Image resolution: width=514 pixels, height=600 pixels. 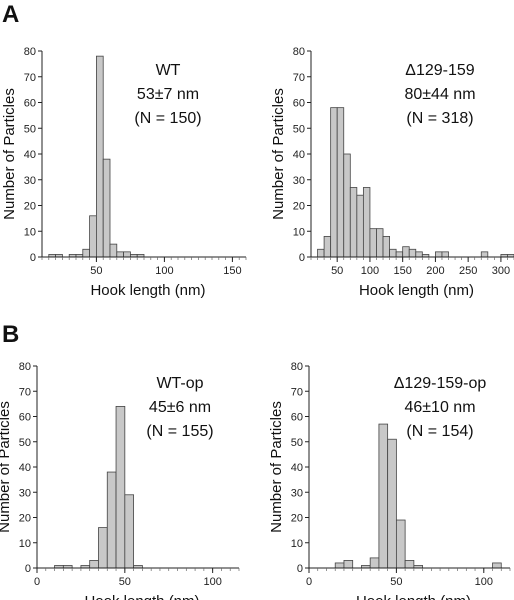 What do you see at coordinates (179, 383) in the screenshot?
I see `strain-label: WT-op` at bounding box center [179, 383].